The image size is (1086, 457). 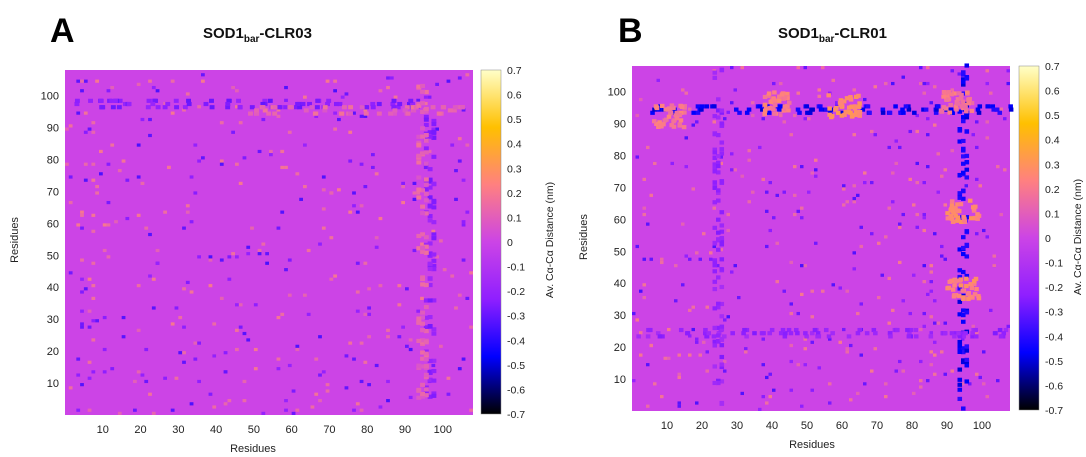 I want to click on y-tick-label: 100, so click(x=50, y=97).